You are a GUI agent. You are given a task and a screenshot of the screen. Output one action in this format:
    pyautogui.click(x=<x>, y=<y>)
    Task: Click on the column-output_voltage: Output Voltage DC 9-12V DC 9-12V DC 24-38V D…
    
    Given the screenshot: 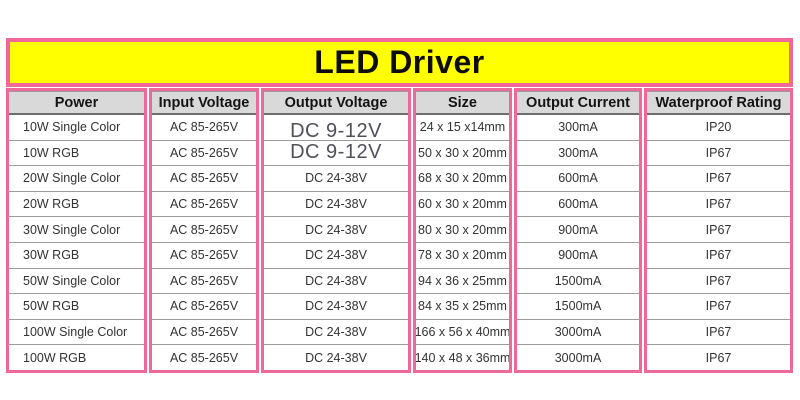 What is the action you would take?
    pyautogui.click(x=336, y=230)
    